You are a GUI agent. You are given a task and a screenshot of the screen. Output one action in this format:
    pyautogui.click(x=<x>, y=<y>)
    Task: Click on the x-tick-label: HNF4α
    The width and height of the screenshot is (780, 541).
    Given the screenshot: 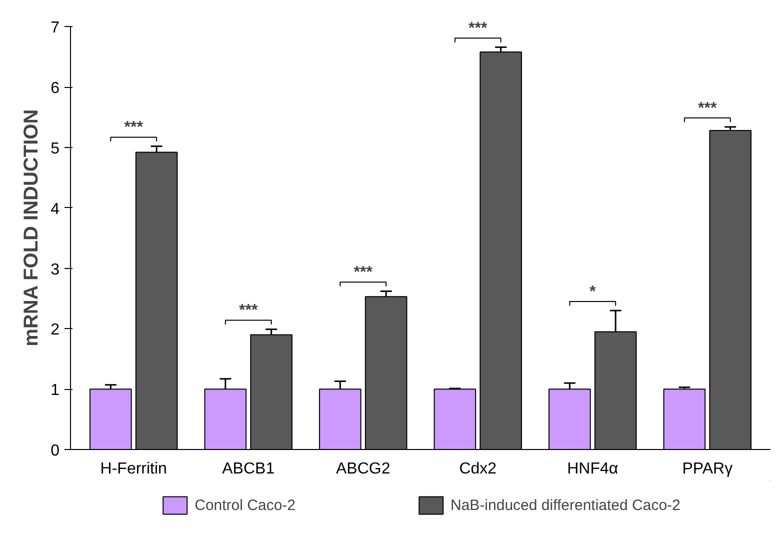 What is the action you would take?
    pyautogui.click(x=592, y=469)
    